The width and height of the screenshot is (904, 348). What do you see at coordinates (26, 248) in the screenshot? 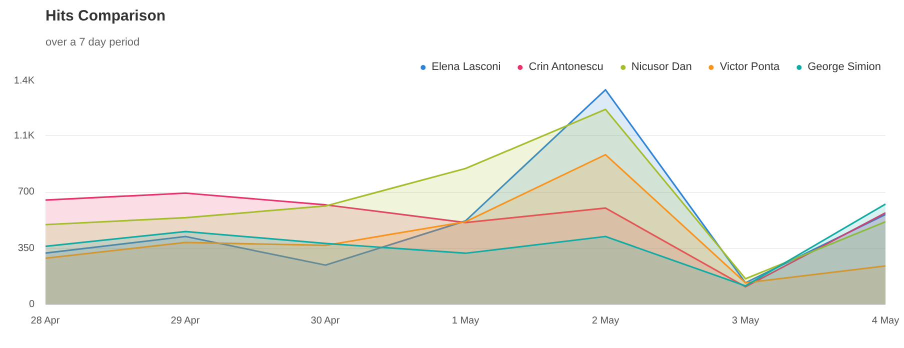
I see `y-tick-label: 350` at bounding box center [26, 248].